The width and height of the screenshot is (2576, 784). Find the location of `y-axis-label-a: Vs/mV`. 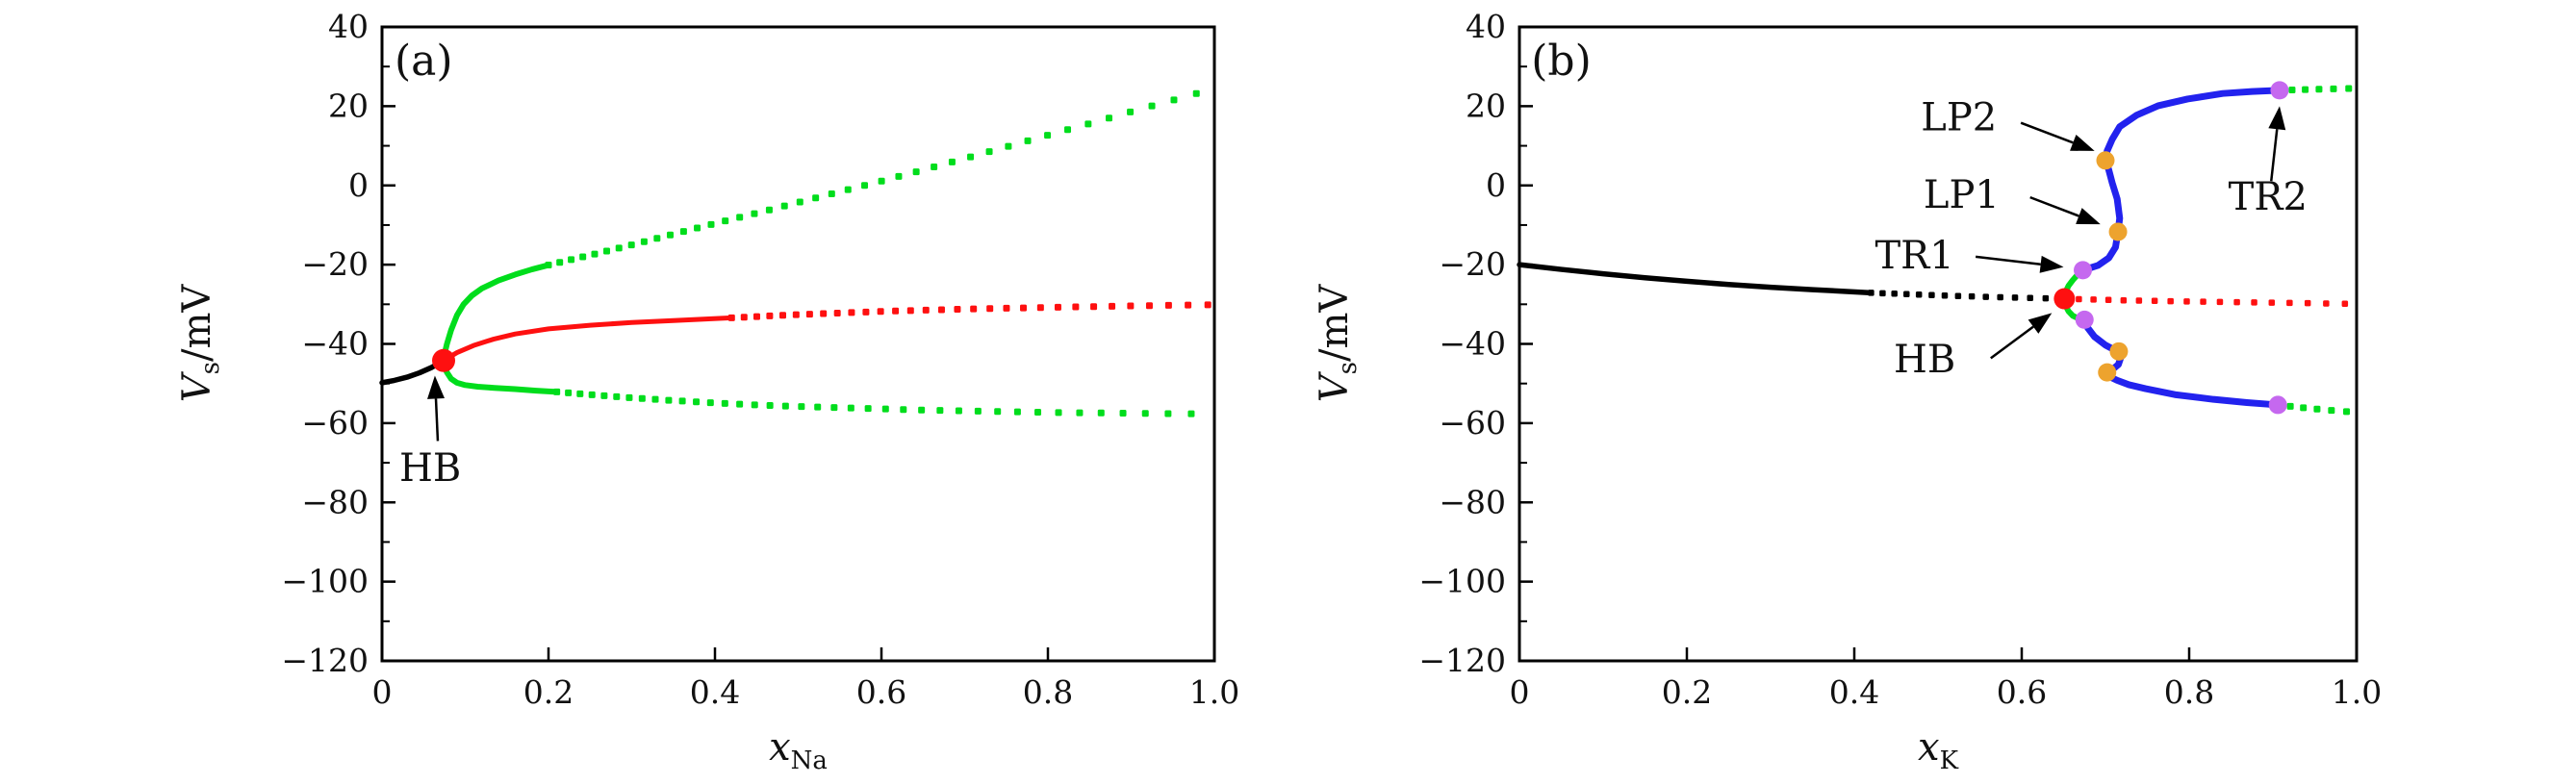

y-axis-label-a: Vs/mV is located at coordinates (200, 343).